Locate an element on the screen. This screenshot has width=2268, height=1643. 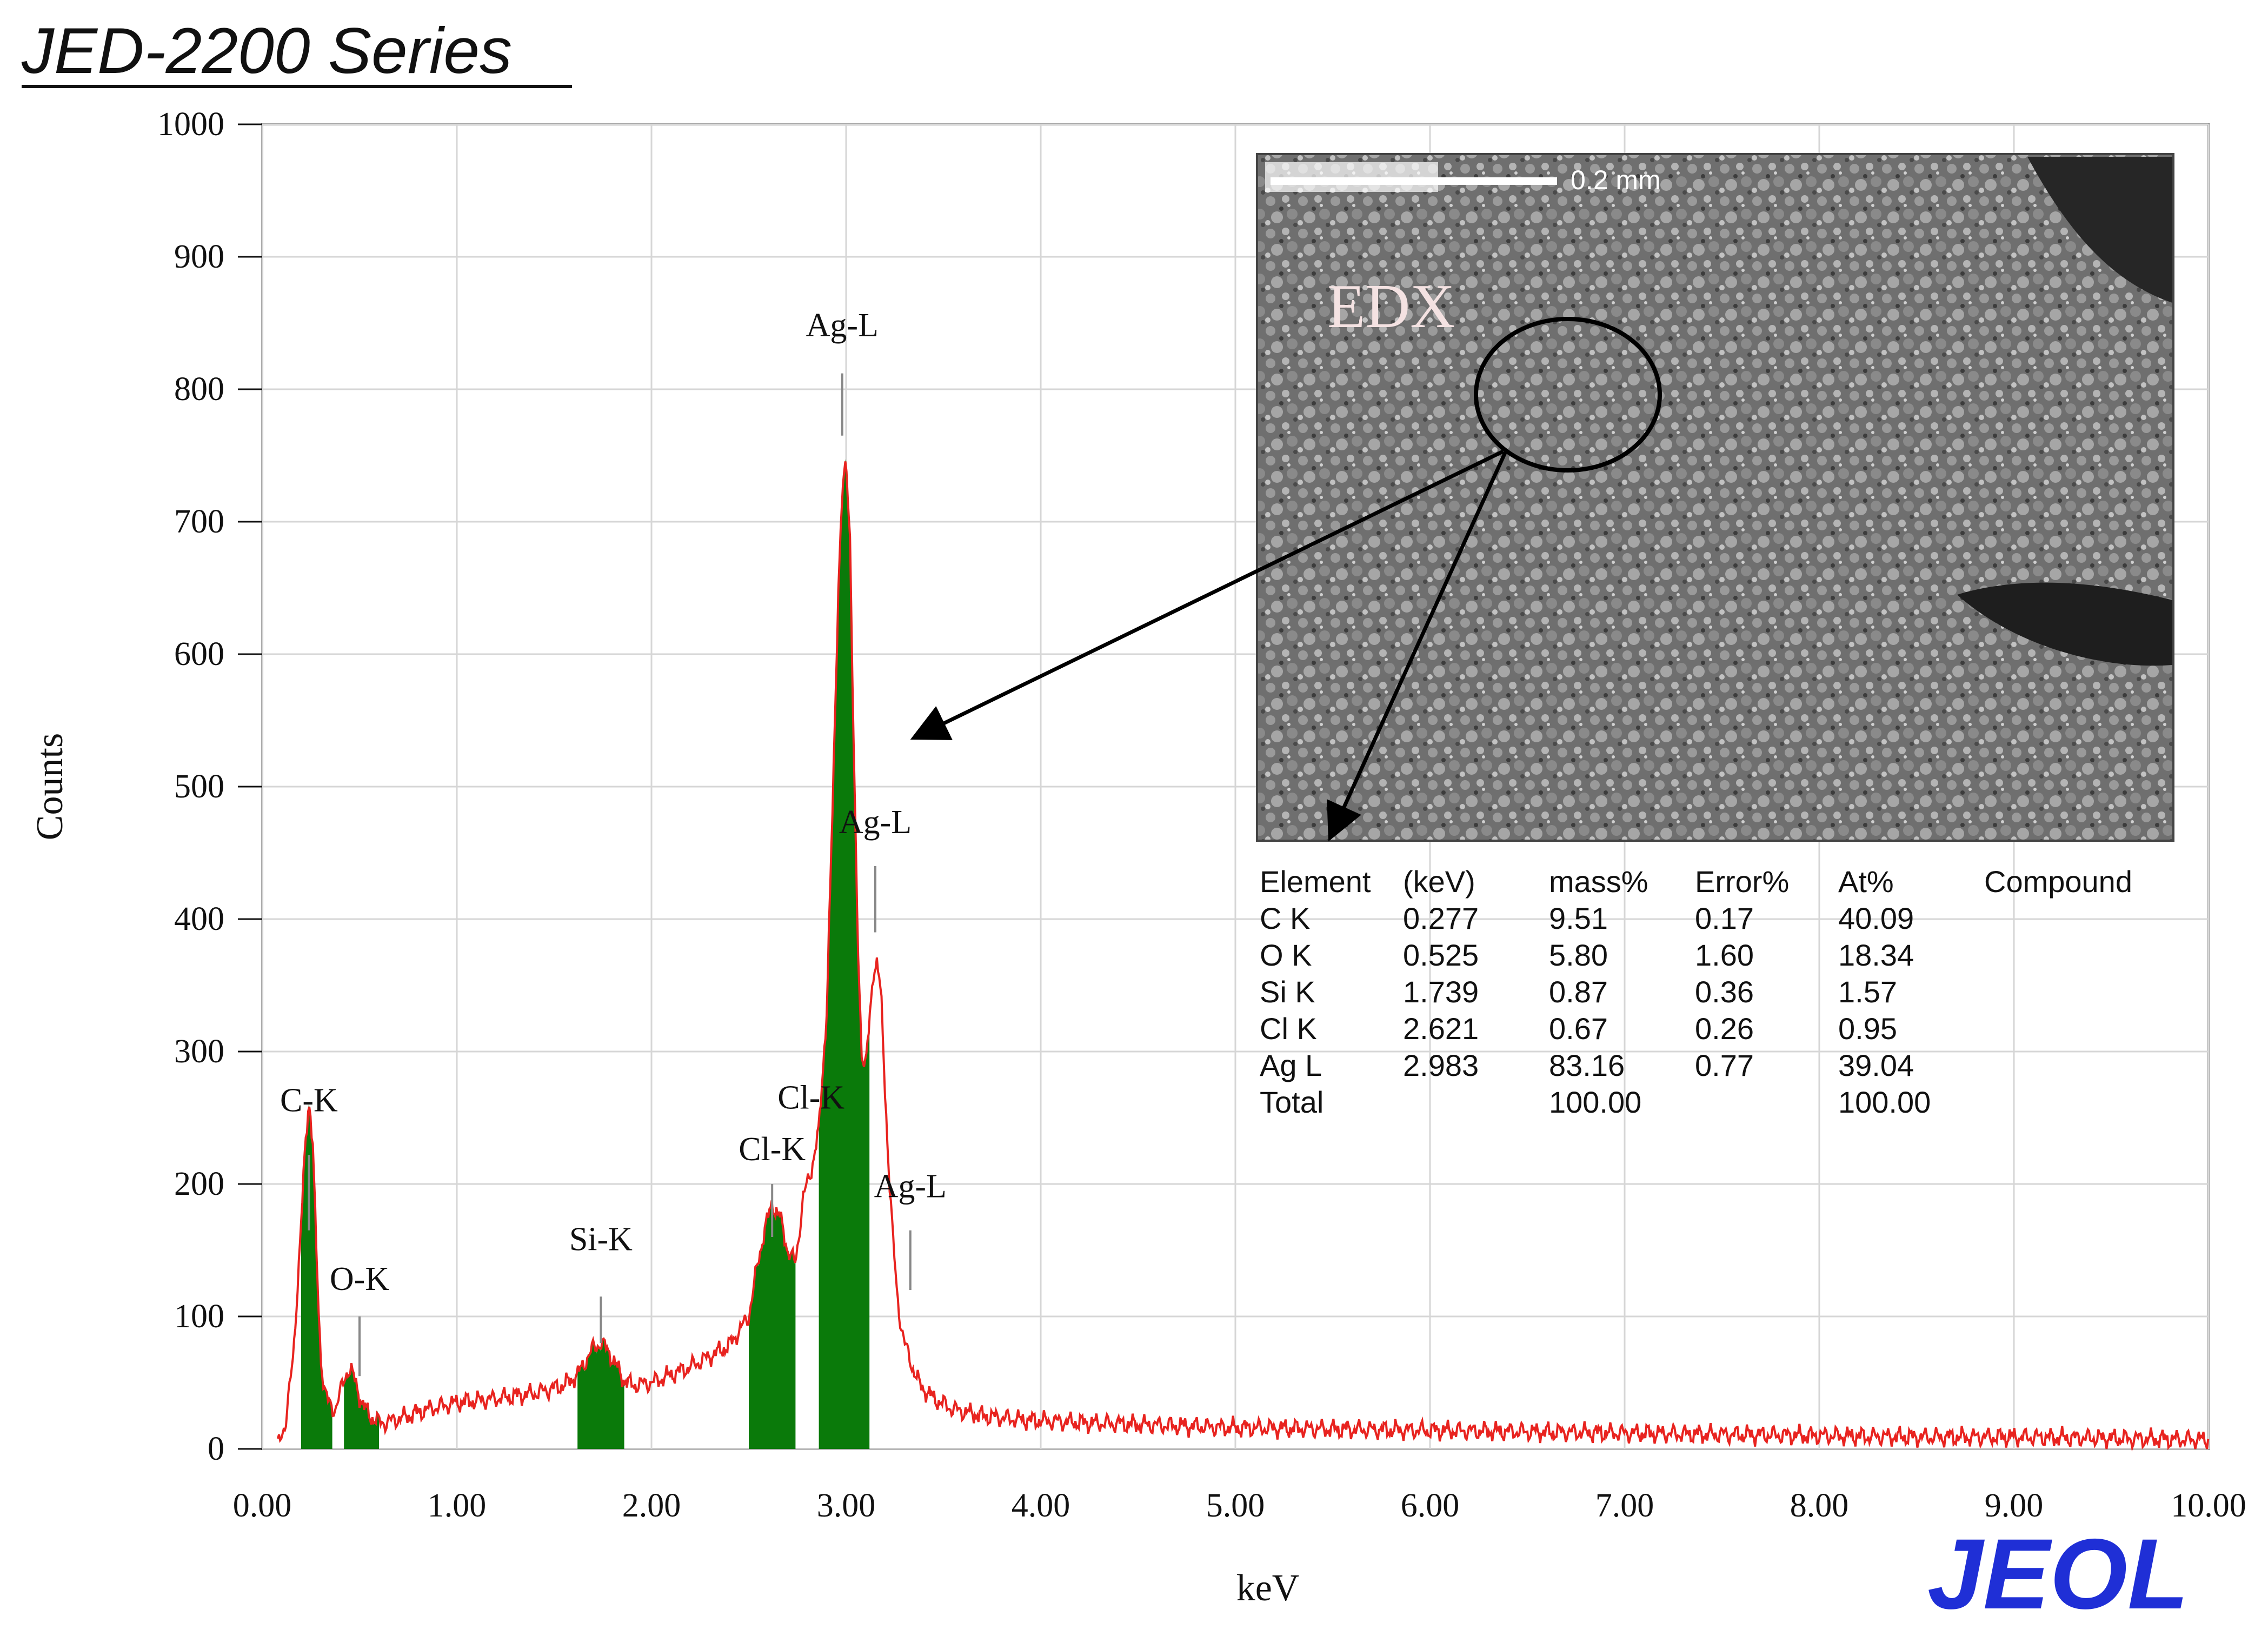
y-tick-labels: 0 100 200 300 400 500 600 700 800 900 1000 is located at coordinates (209, 786).